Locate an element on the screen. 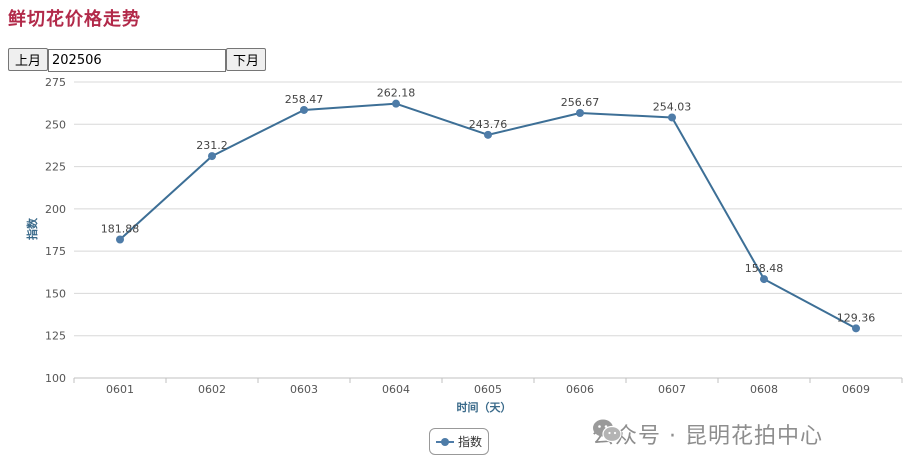  data-label: 129.36 is located at coordinates (856, 317).